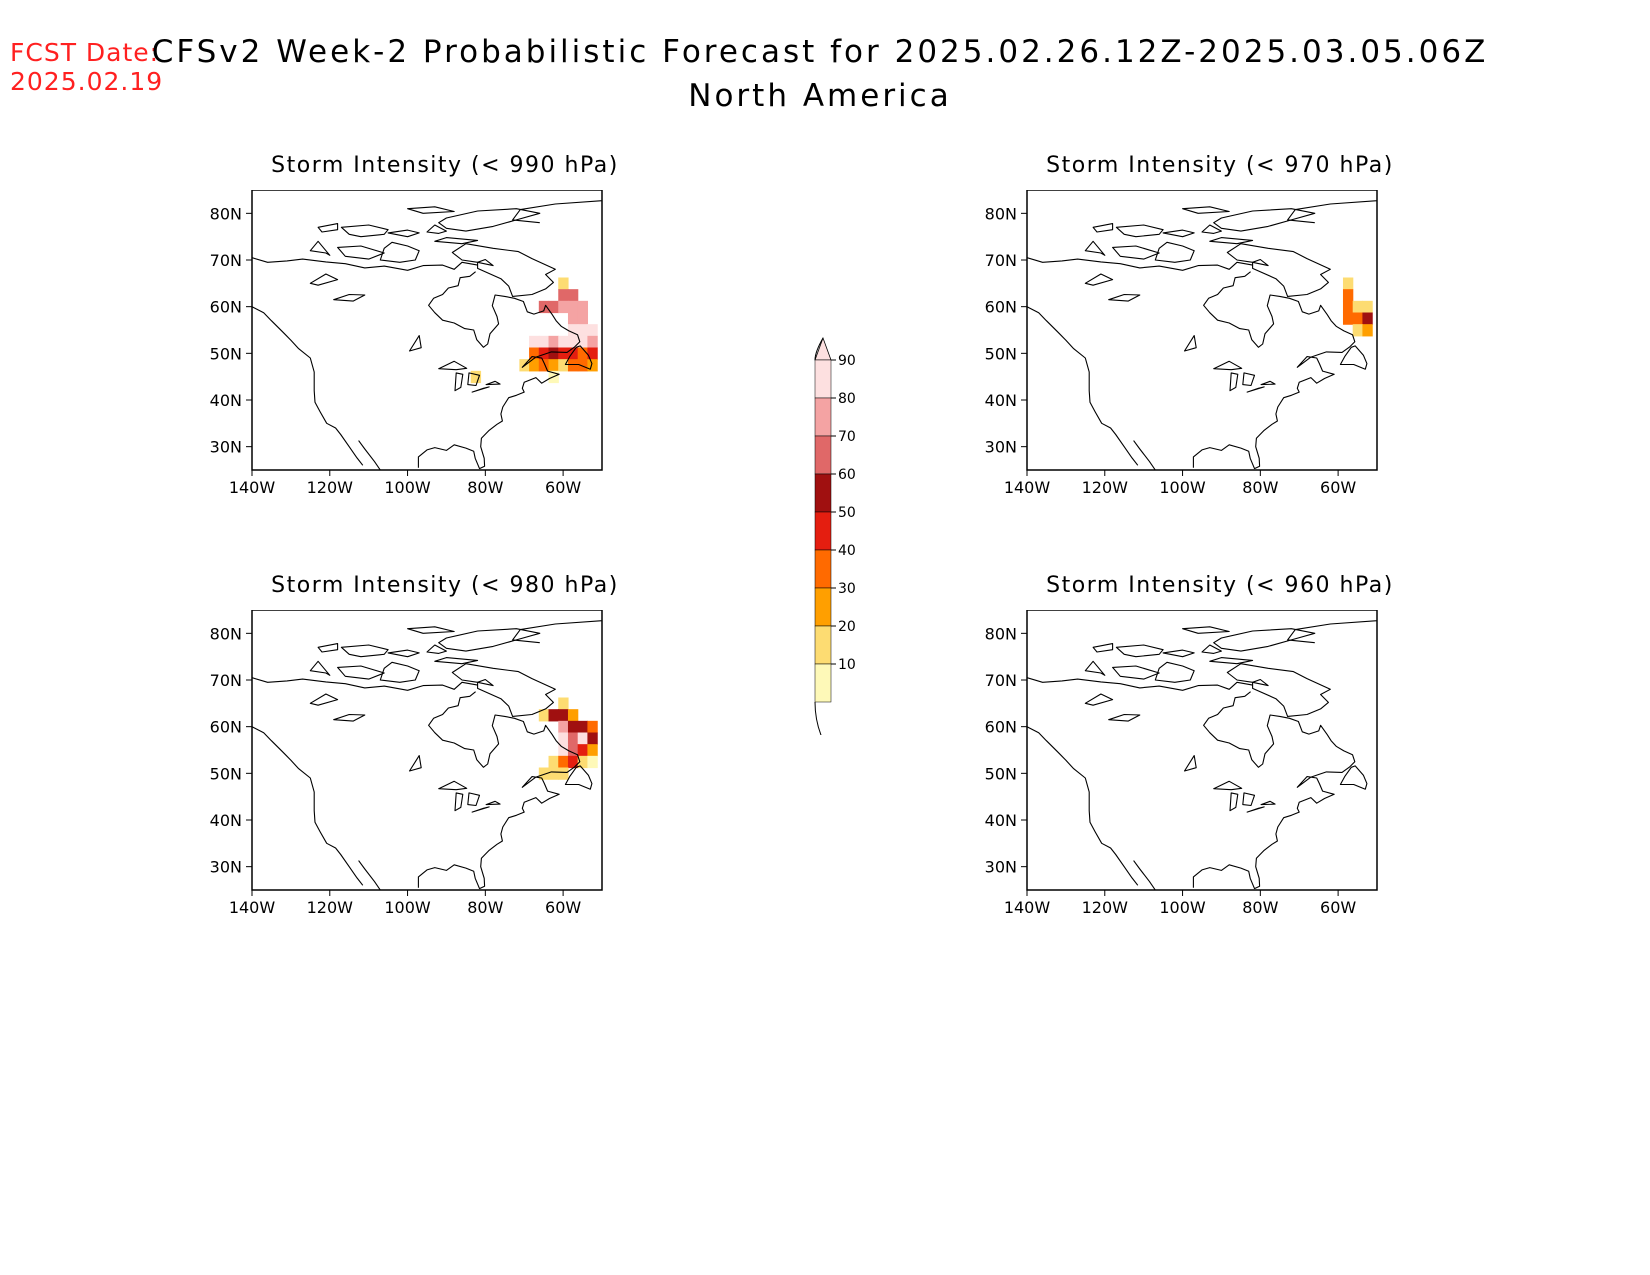  I want to click on lon-tick-label: 140W, so click(1027, 907).